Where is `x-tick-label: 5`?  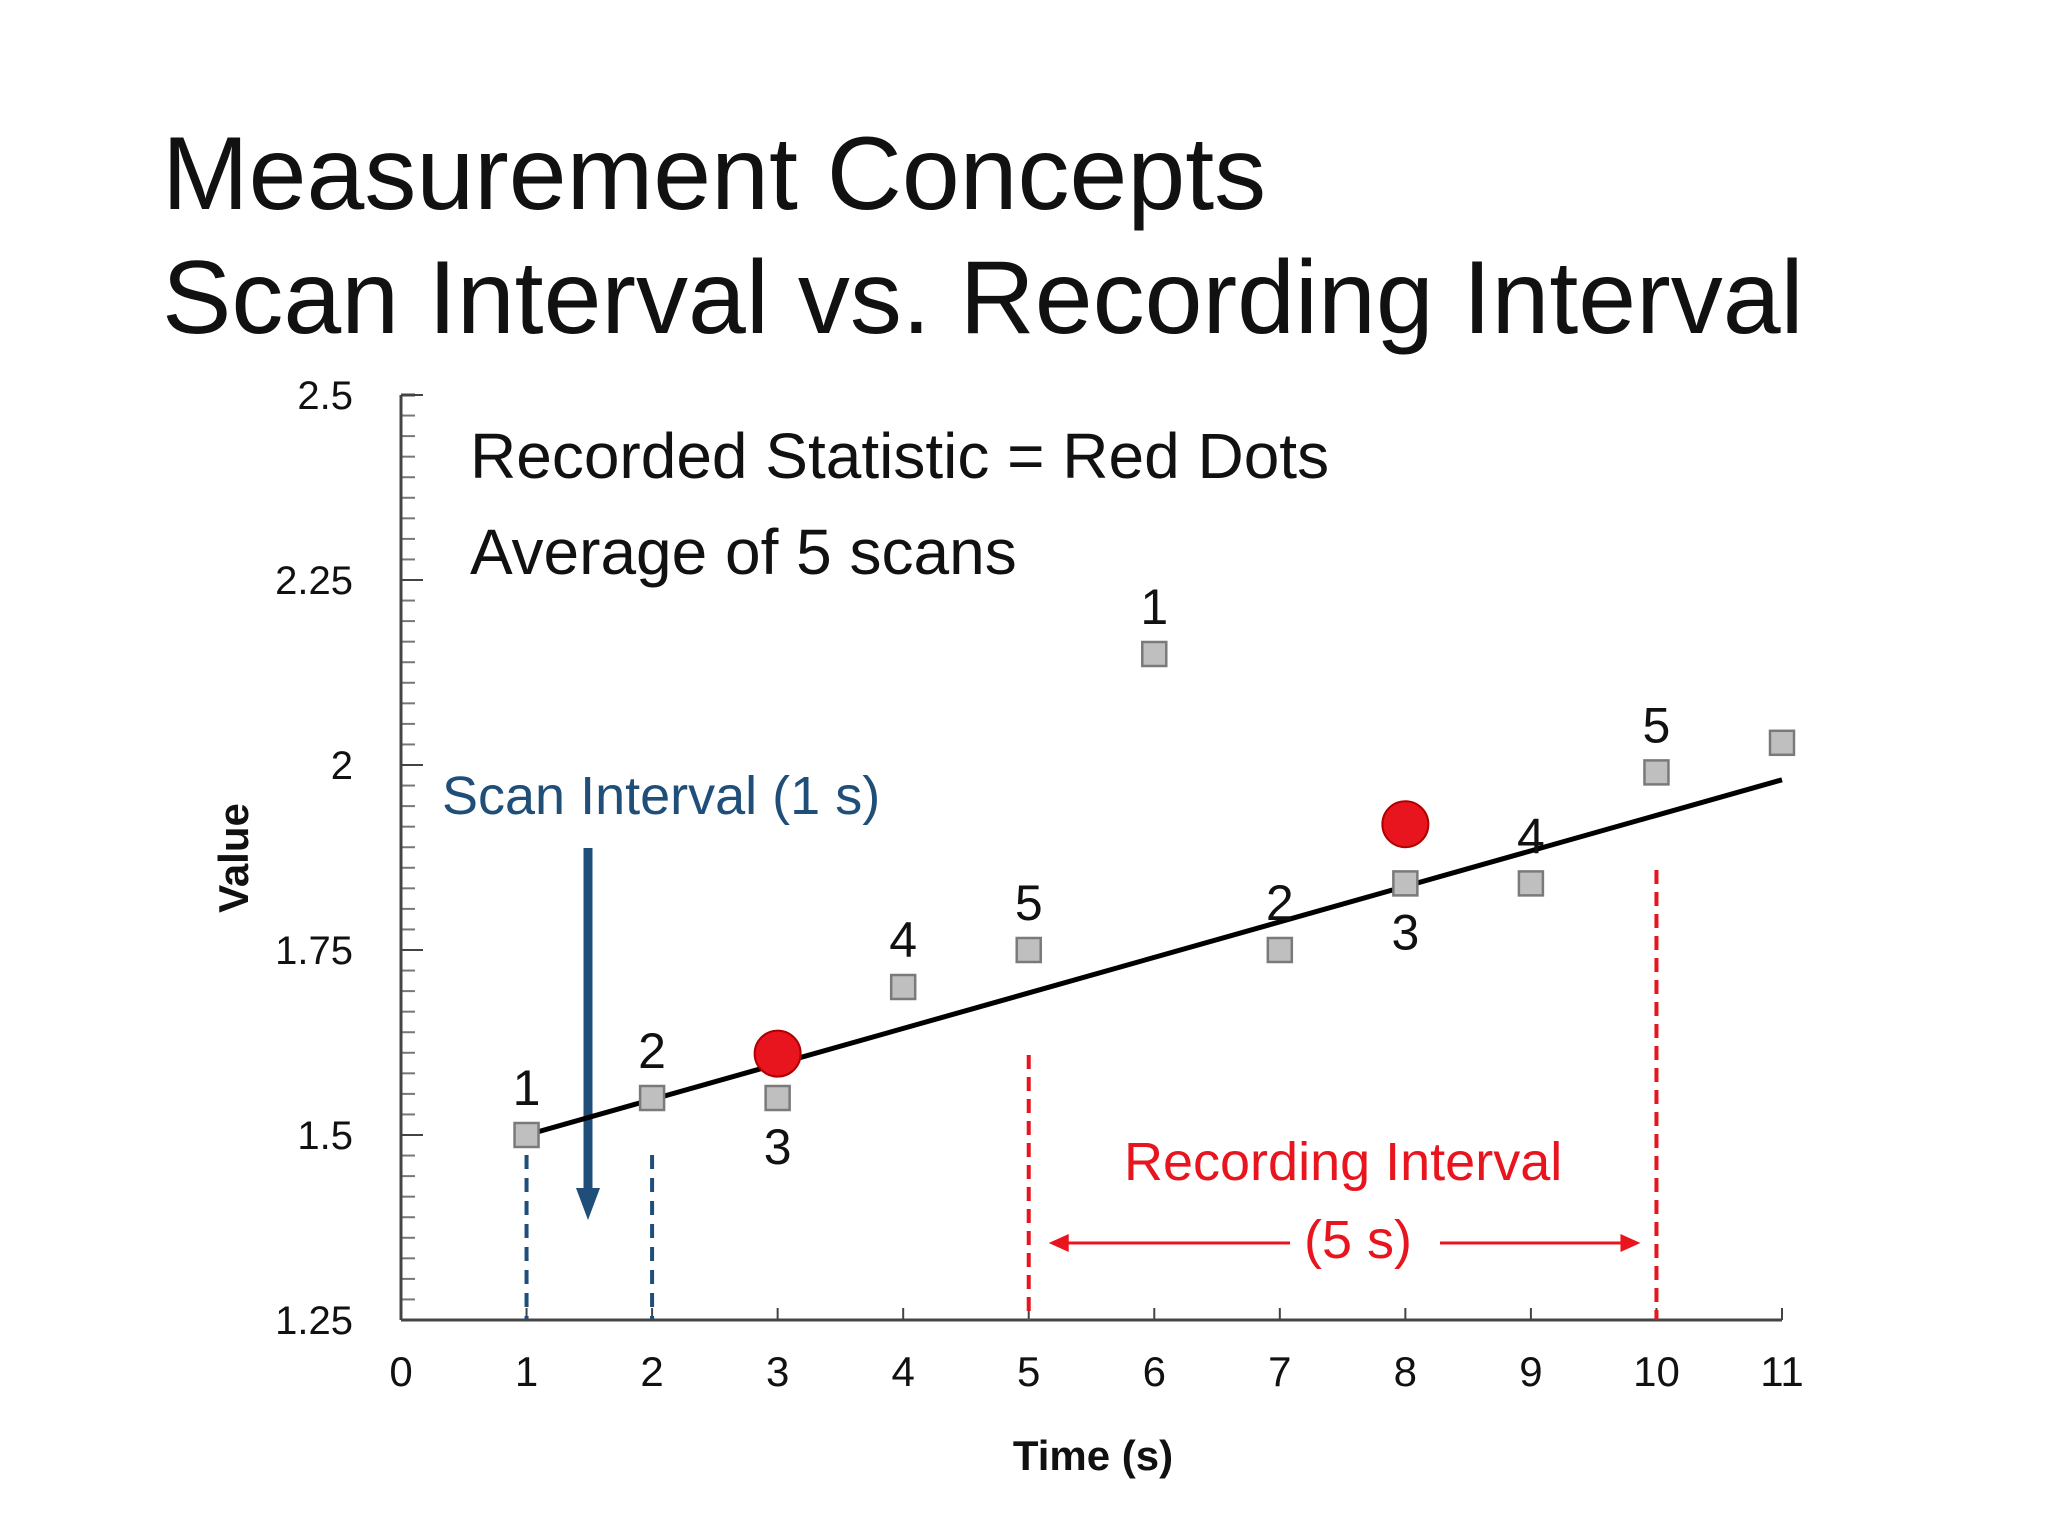 x-tick-label: 5 is located at coordinates (1028, 1371).